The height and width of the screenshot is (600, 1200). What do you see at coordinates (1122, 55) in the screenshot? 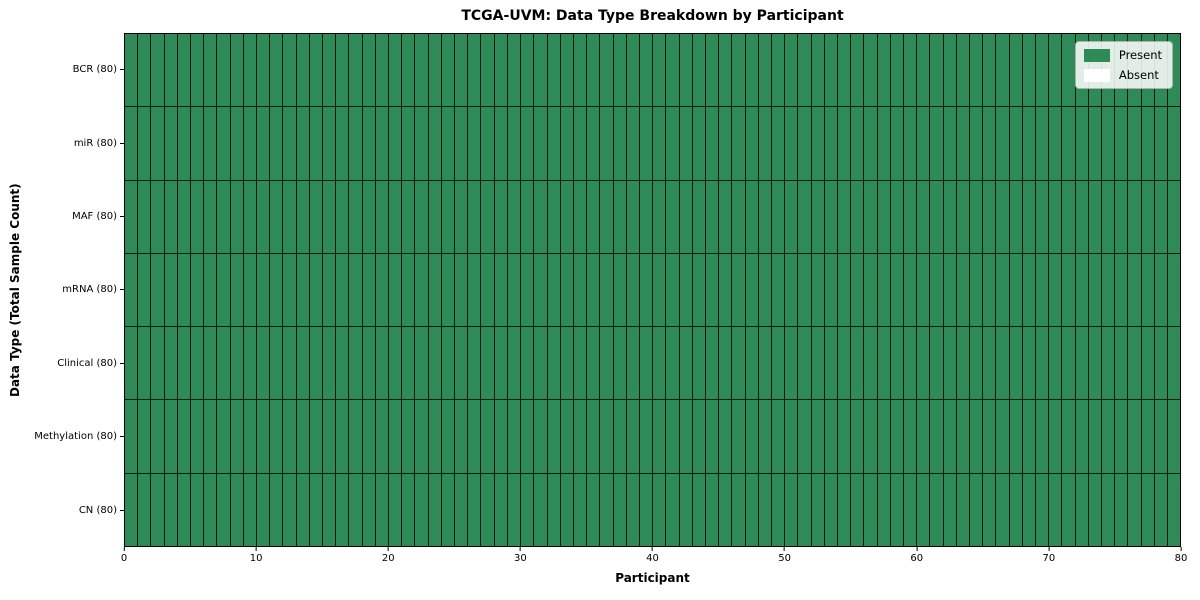
I see `legend-entry-present: Present` at bounding box center [1122, 55].